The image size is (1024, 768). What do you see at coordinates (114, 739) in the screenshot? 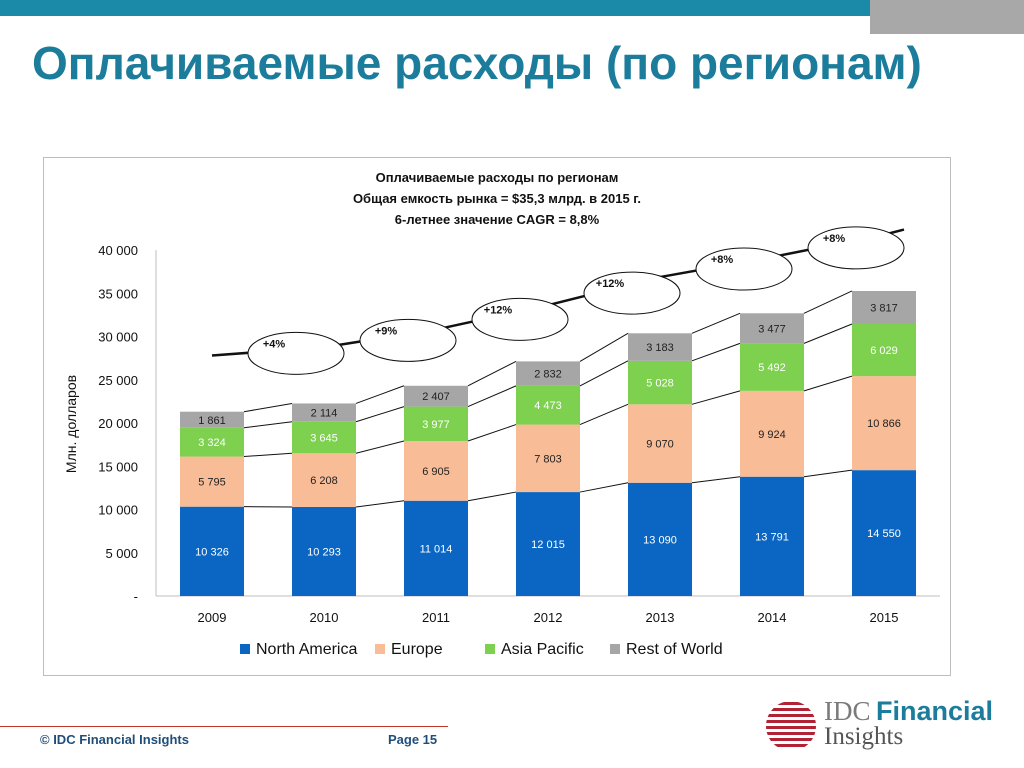
I see `footer-copyright: © IDC Financial Insights` at bounding box center [114, 739].